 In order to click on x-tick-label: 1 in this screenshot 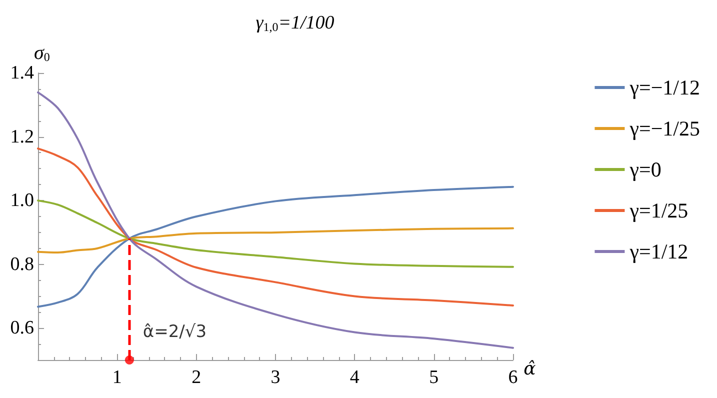, I will do `click(117, 377)`.